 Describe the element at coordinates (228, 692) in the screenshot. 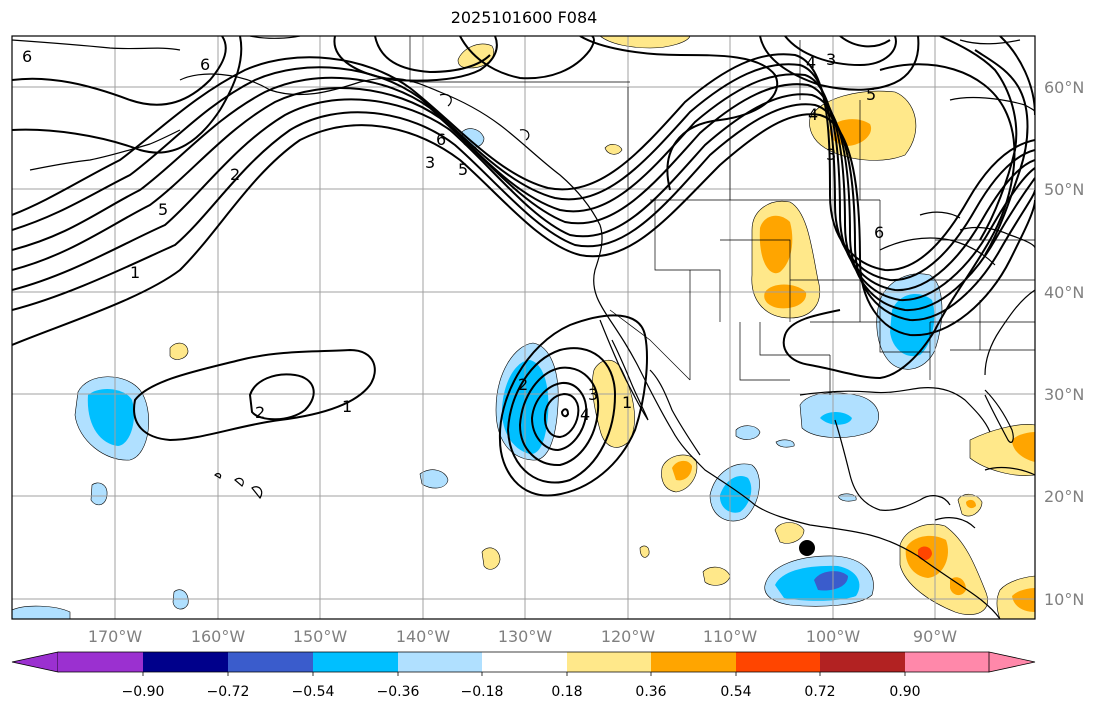

I see `colorbar-label: −0.72` at that location.